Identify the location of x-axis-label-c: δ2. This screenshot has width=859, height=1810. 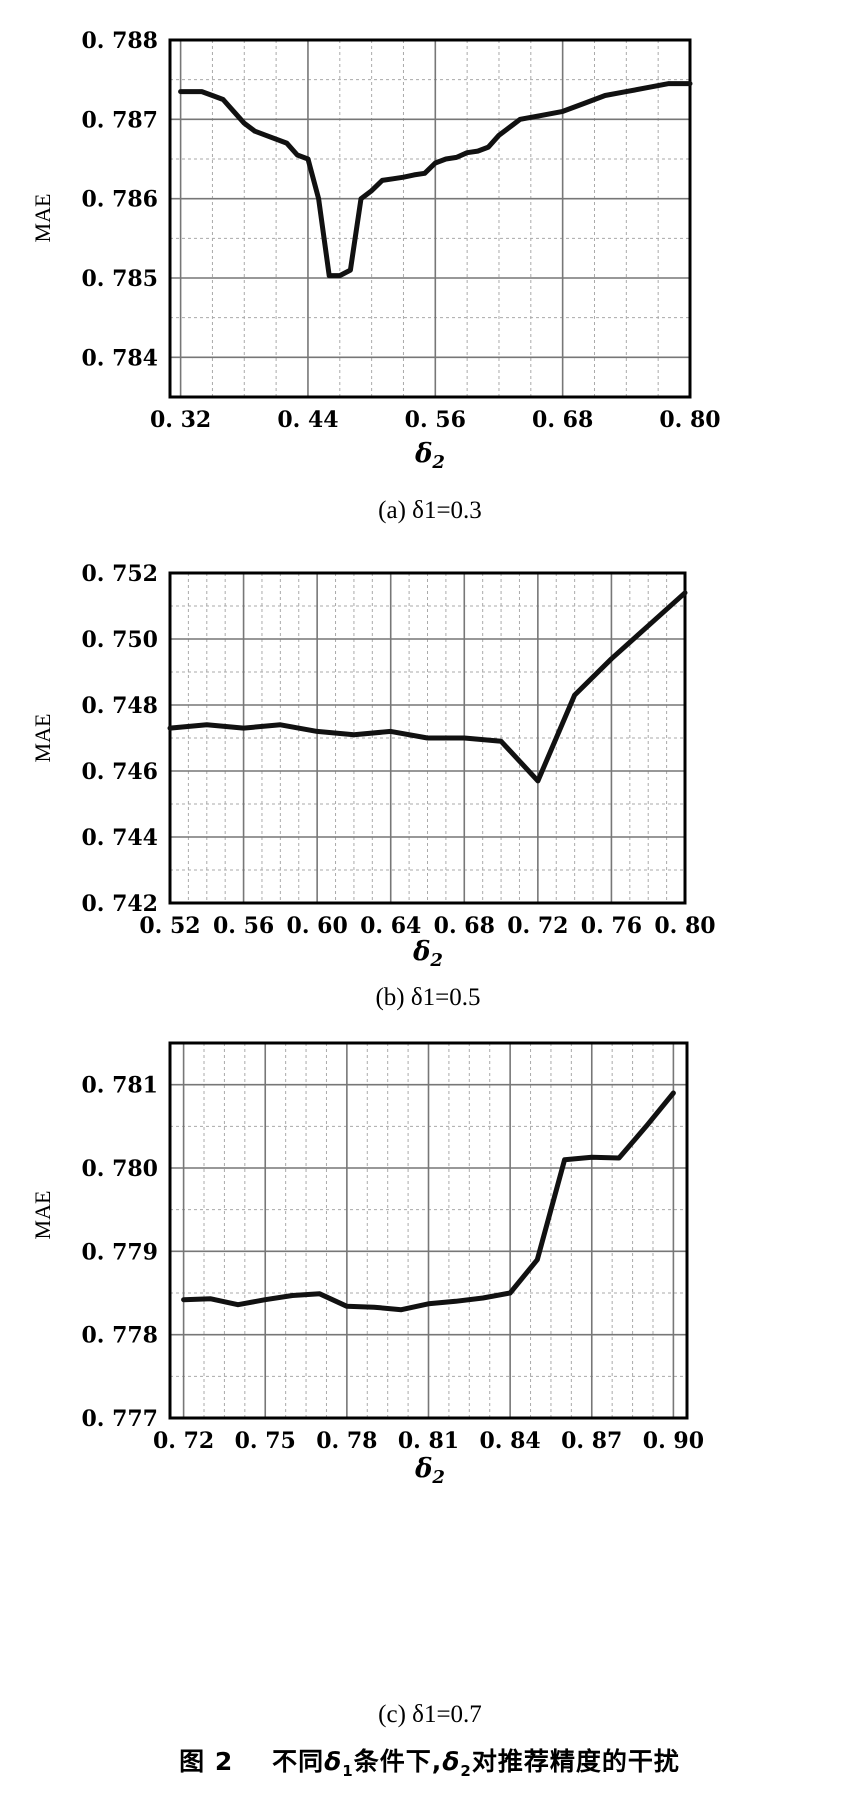
(429, 1471).